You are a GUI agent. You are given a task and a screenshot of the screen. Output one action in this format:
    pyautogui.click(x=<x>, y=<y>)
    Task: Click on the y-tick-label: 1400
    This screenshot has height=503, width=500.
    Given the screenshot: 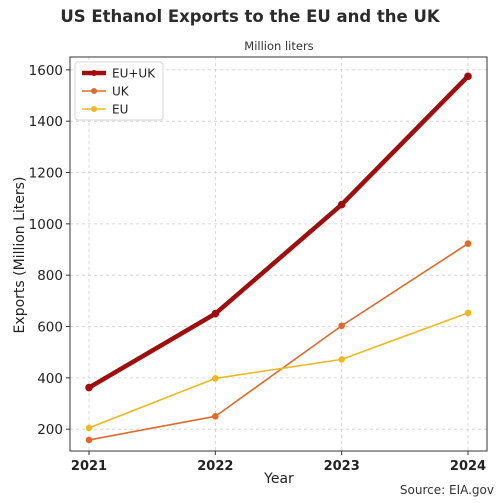 What is the action you would take?
    pyautogui.click(x=46, y=122)
    